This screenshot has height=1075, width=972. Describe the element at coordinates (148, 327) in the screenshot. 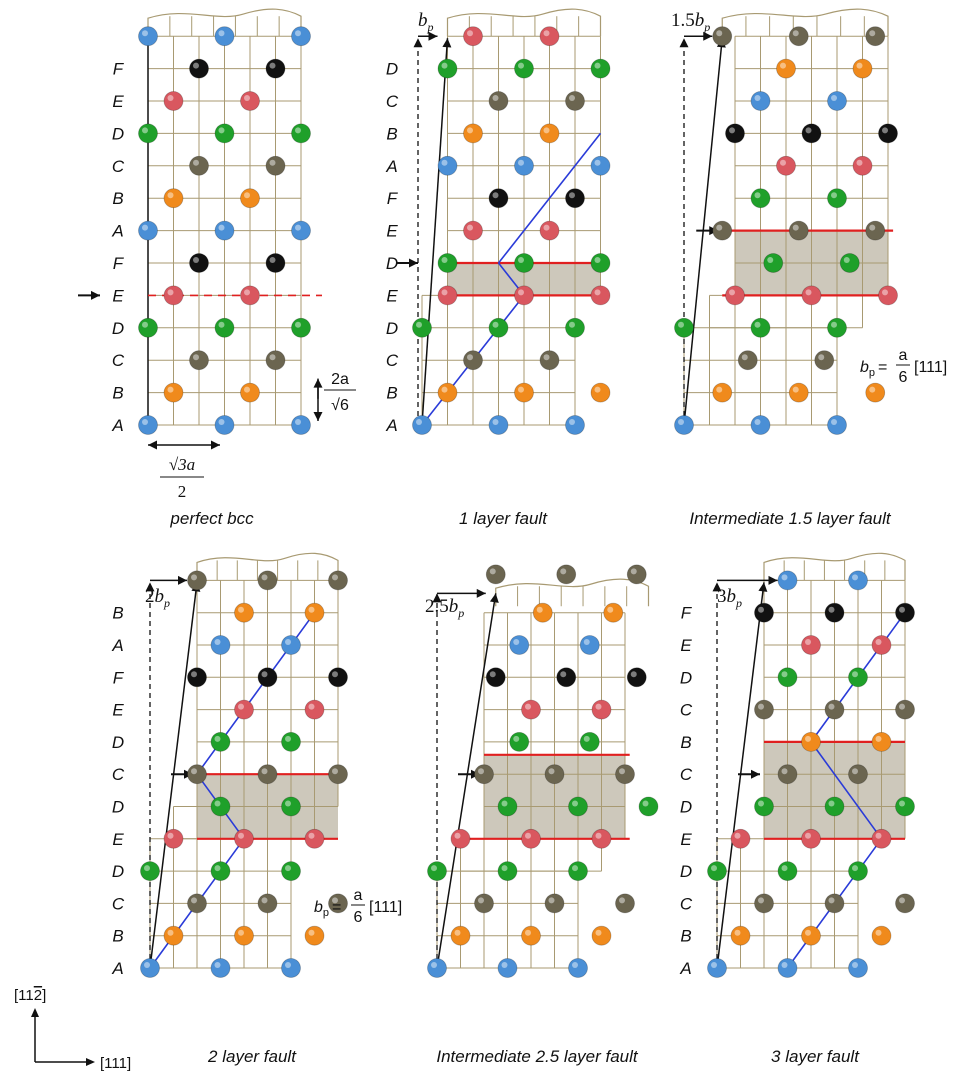

I see `perfect-atom-D` at that location.